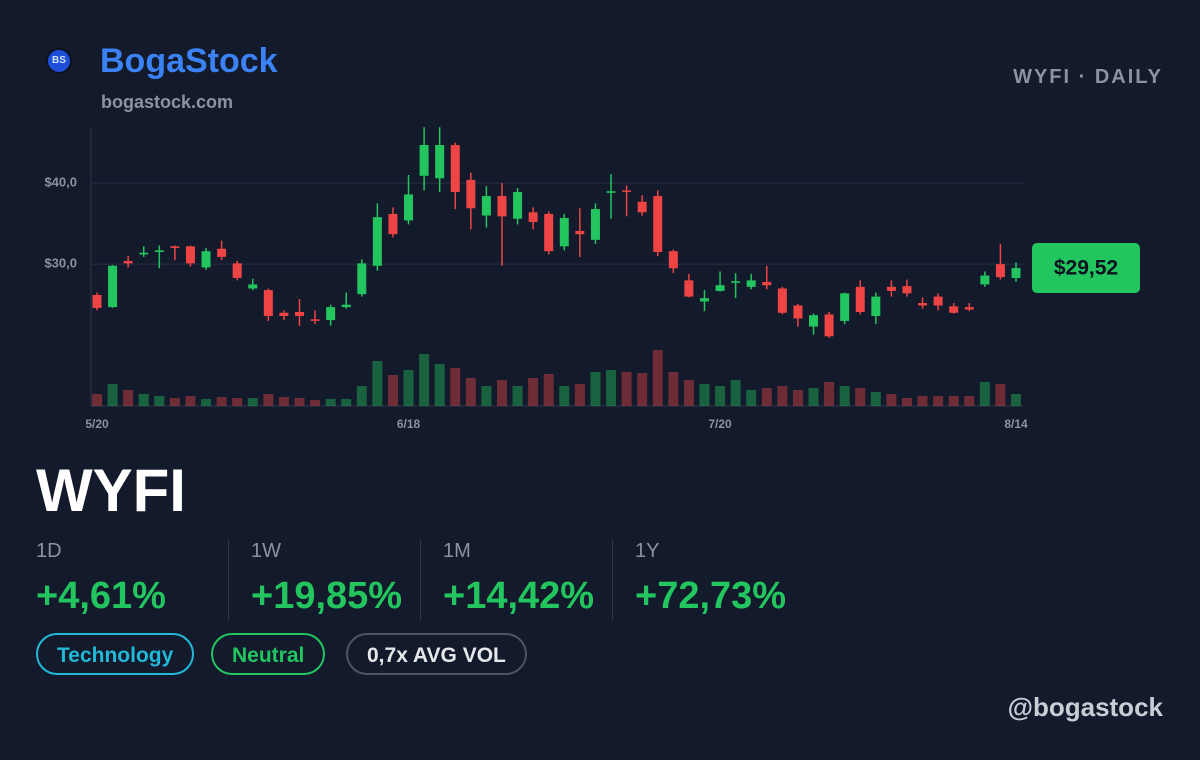  I want to click on x-tick-label: 6/18, so click(409, 424).